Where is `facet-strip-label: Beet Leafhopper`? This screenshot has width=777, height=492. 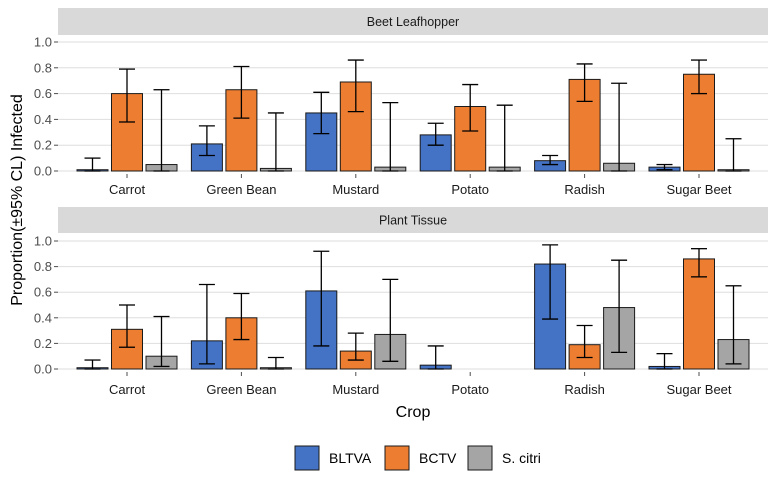 facet-strip-label: Beet Leafhopper is located at coordinates (413, 22).